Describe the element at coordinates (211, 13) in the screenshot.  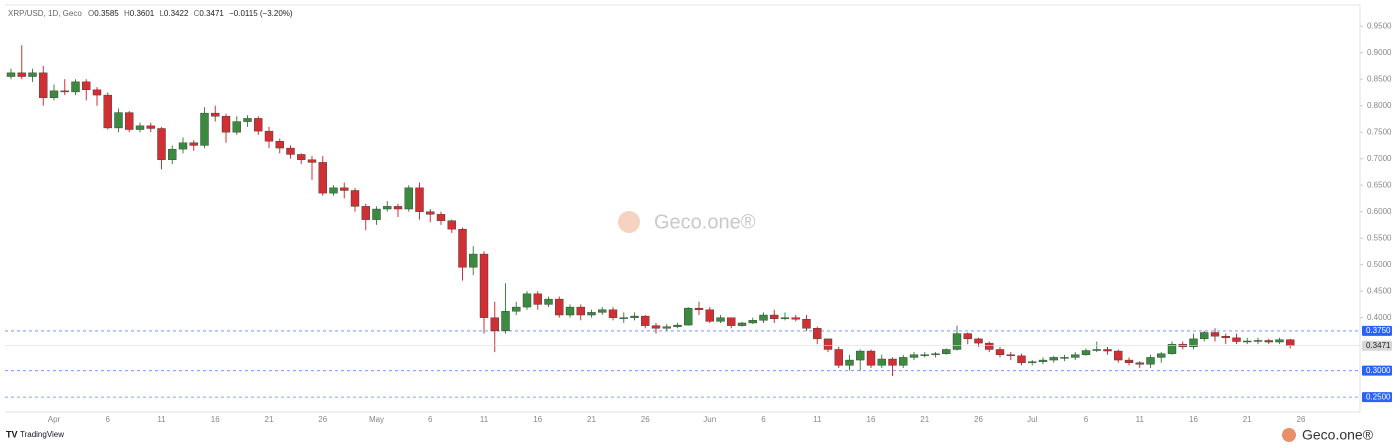
I see `ohlc-value: 0.3471` at that location.